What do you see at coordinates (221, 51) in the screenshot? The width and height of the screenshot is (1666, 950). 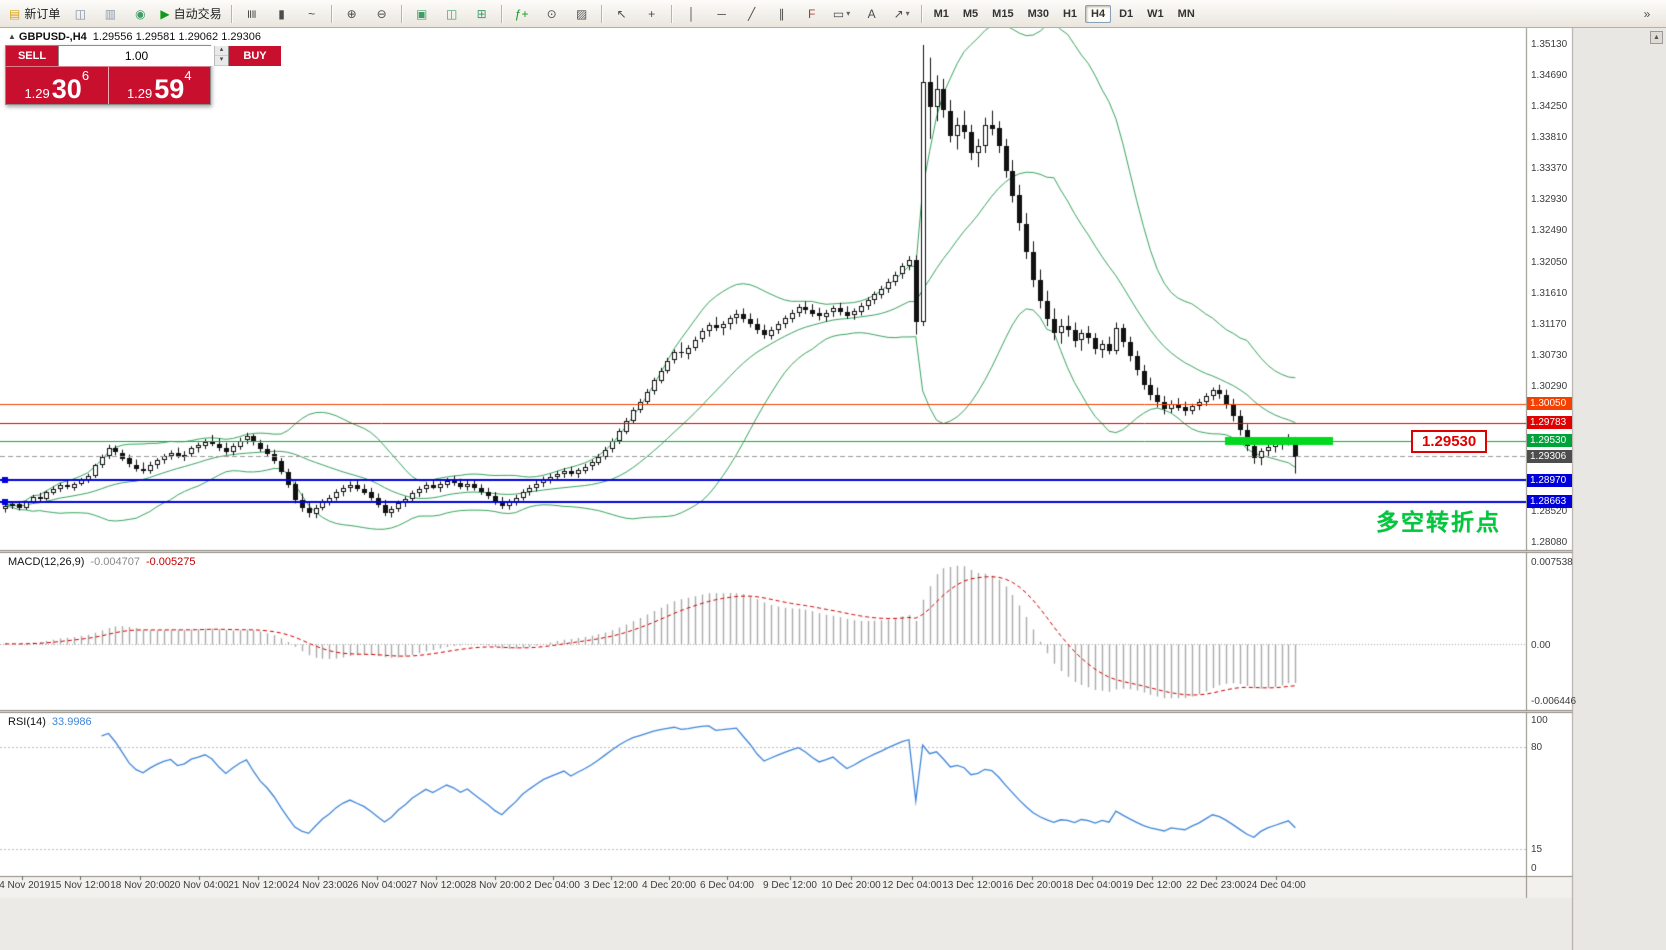 I see `volume-up-button: ▴` at bounding box center [221, 51].